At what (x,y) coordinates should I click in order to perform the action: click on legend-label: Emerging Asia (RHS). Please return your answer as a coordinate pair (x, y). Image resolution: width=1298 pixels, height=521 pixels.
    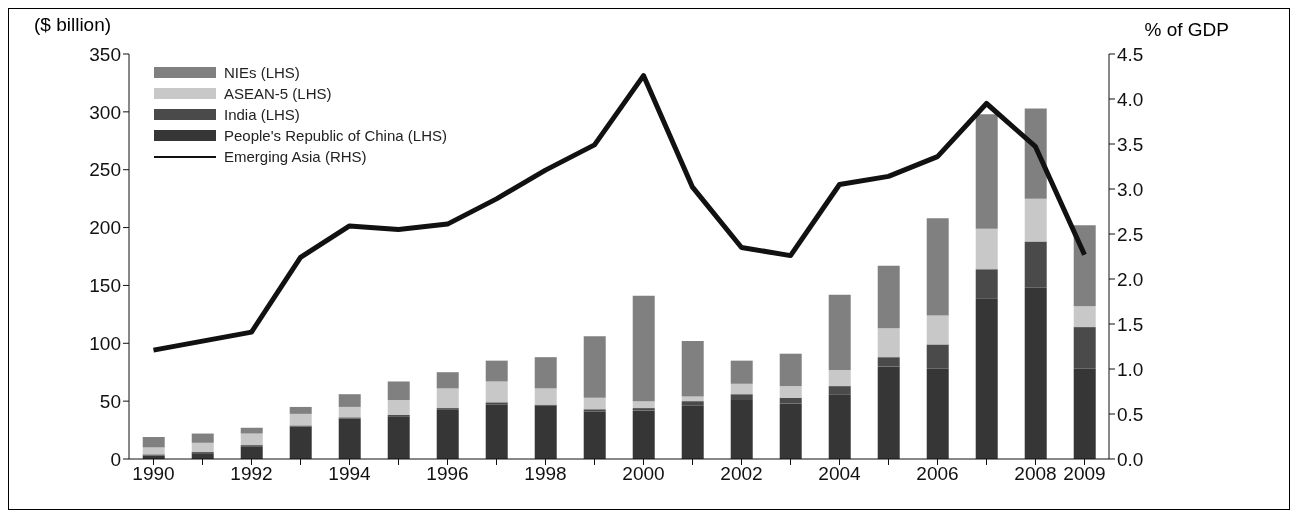
    Looking at the image, I should click on (295, 157).